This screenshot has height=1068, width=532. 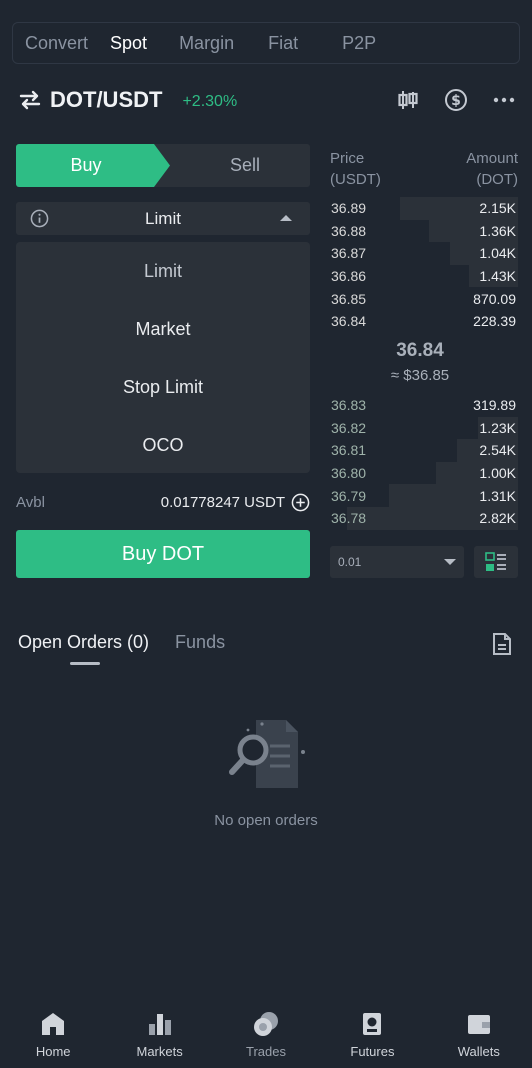 I want to click on menu-item-limit: Limit, so click(x=162, y=270).